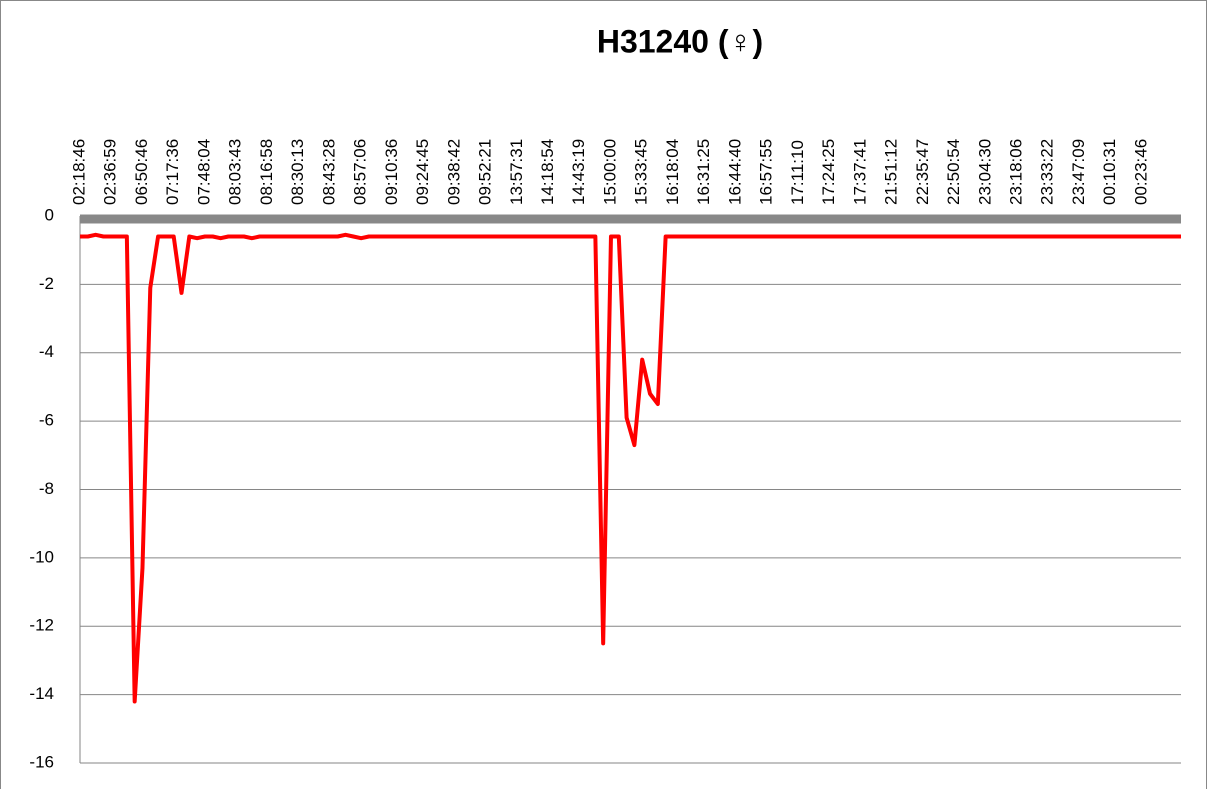 Image resolution: width=1207 pixels, height=789 pixels. Describe the element at coordinates (1140, 172) in the screenshot. I see `x-tick-label: 00:23:46` at that location.